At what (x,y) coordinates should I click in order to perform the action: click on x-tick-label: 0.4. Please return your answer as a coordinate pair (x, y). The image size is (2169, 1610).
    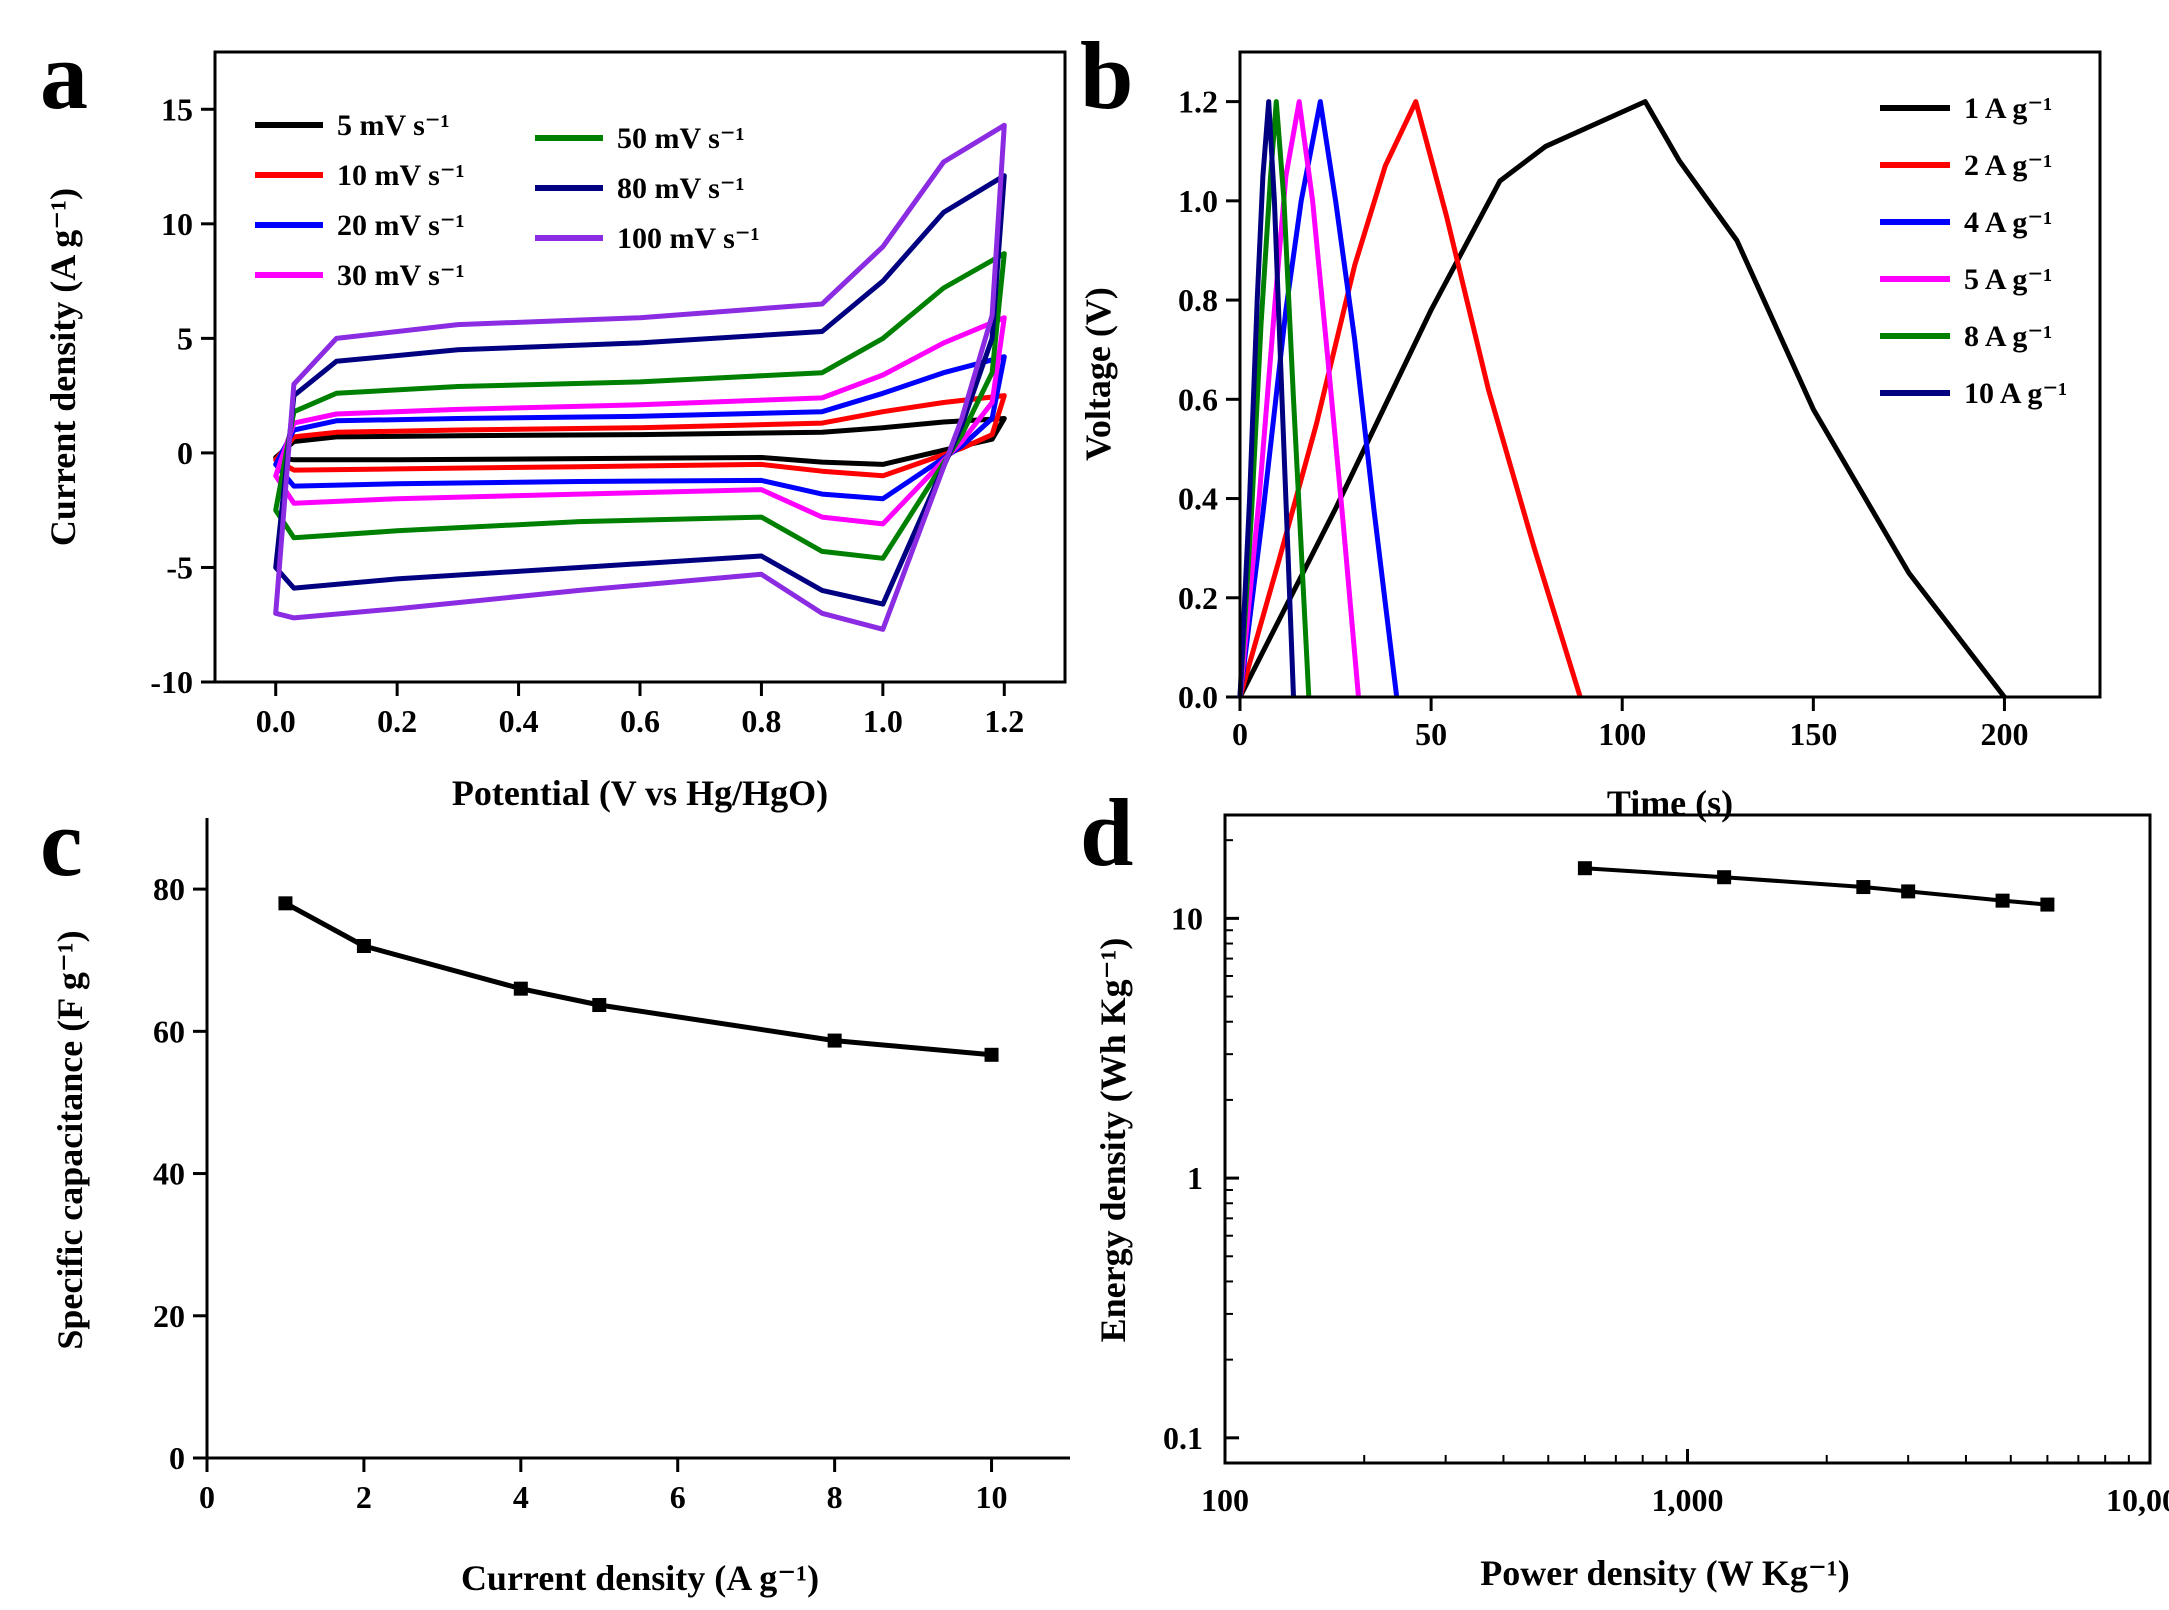
    Looking at the image, I should click on (519, 721).